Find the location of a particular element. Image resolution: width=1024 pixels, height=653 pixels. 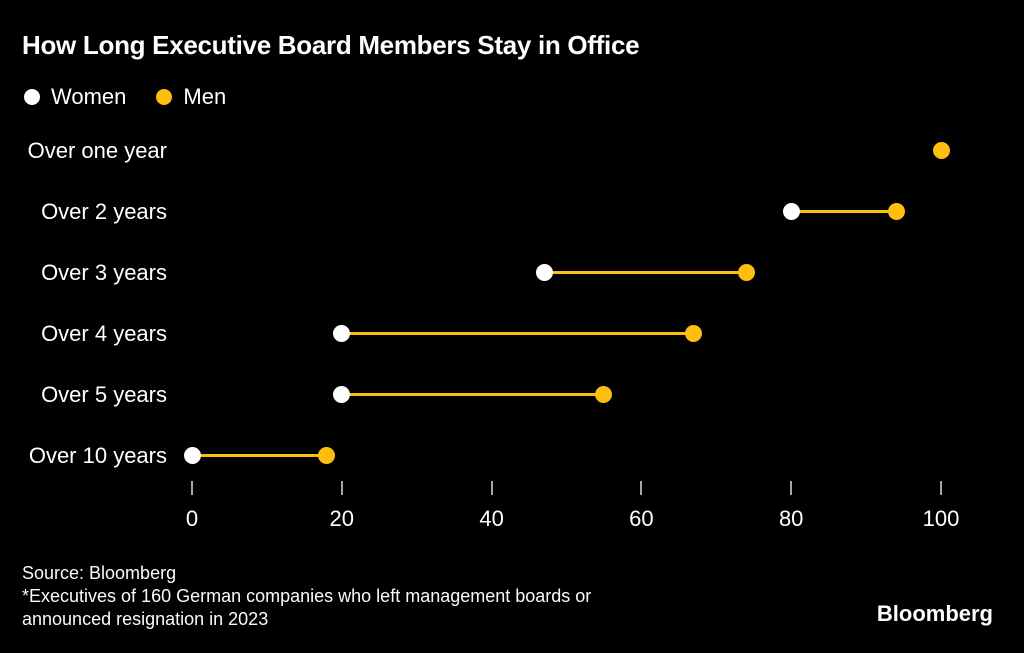

chart-row: Over 5 years is located at coordinates (512, 394).